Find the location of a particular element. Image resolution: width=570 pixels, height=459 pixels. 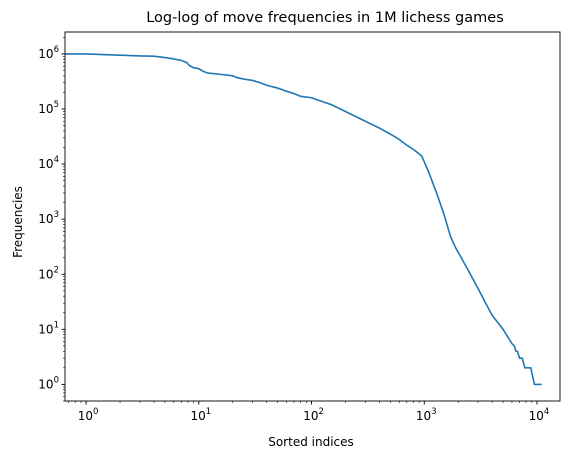

y-axis-label: Frequencies is located at coordinates (18, 222).